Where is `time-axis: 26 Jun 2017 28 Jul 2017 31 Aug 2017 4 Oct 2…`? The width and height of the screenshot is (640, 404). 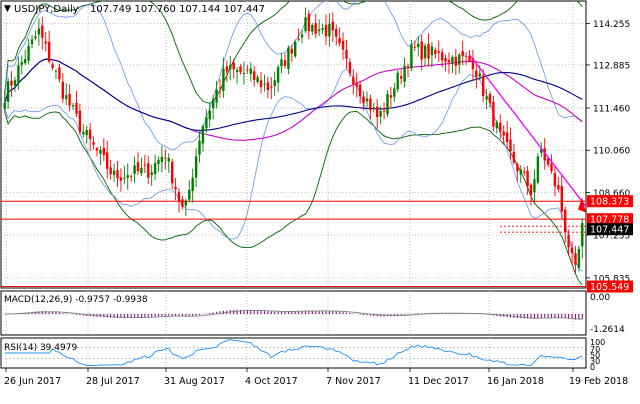
time-axis: 26 Jun 2017 28 Jul 2017 31 Aug 2017 4 Oct 2… is located at coordinates (316, 377).